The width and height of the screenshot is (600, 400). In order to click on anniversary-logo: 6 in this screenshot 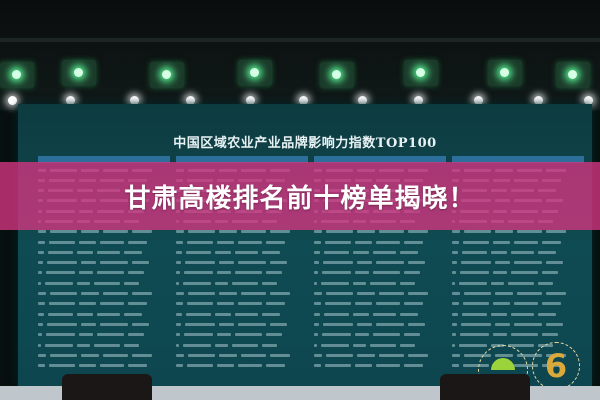, I will do `click(556, 366)`.